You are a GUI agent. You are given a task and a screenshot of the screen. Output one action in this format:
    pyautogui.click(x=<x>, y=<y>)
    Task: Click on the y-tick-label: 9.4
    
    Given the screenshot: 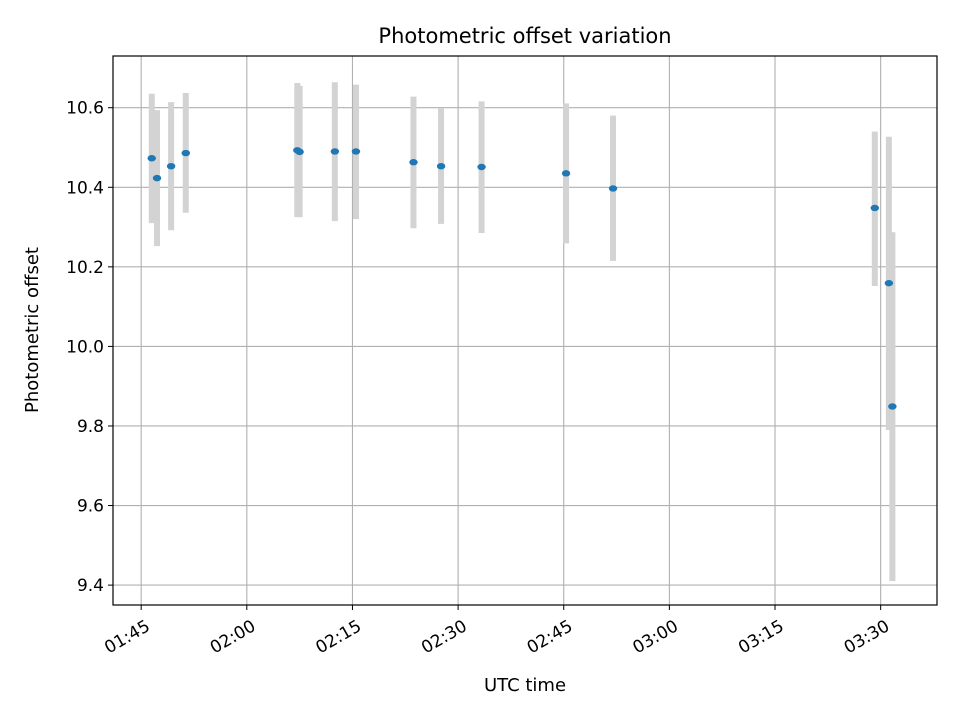 What is the action you would take?
    pyautogui.click(x=90, y=586)
    